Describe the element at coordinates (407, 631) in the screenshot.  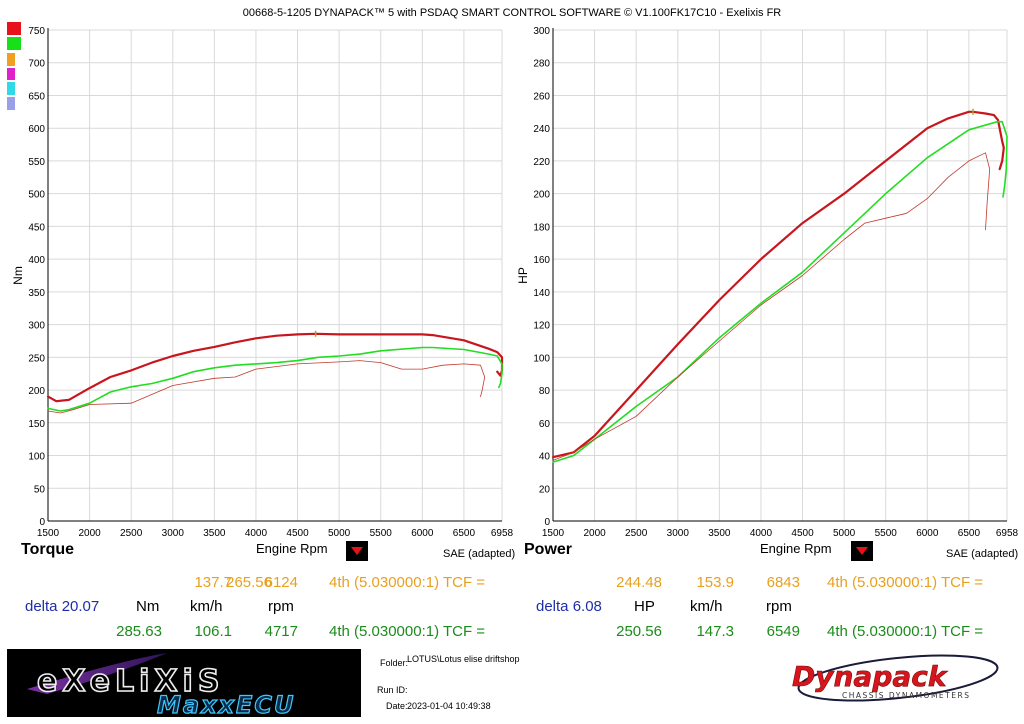
I see `torque-row2-gear: 4th (5.030000:1) TCF =` at that location.